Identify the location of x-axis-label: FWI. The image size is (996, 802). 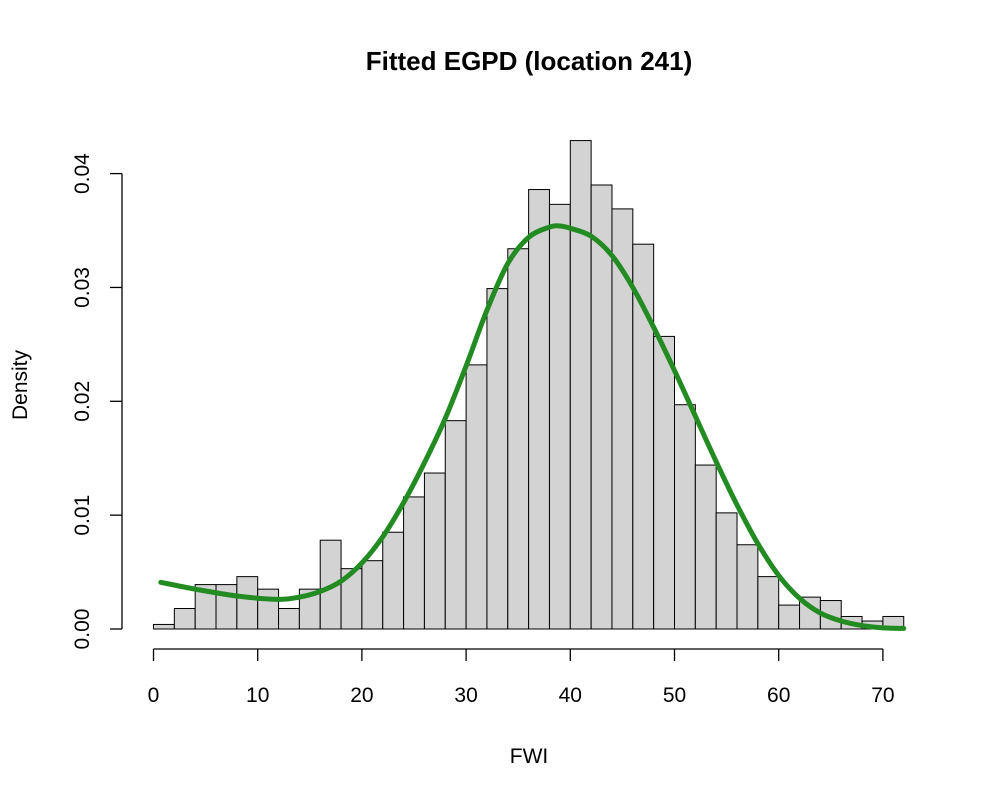
(529, 756).